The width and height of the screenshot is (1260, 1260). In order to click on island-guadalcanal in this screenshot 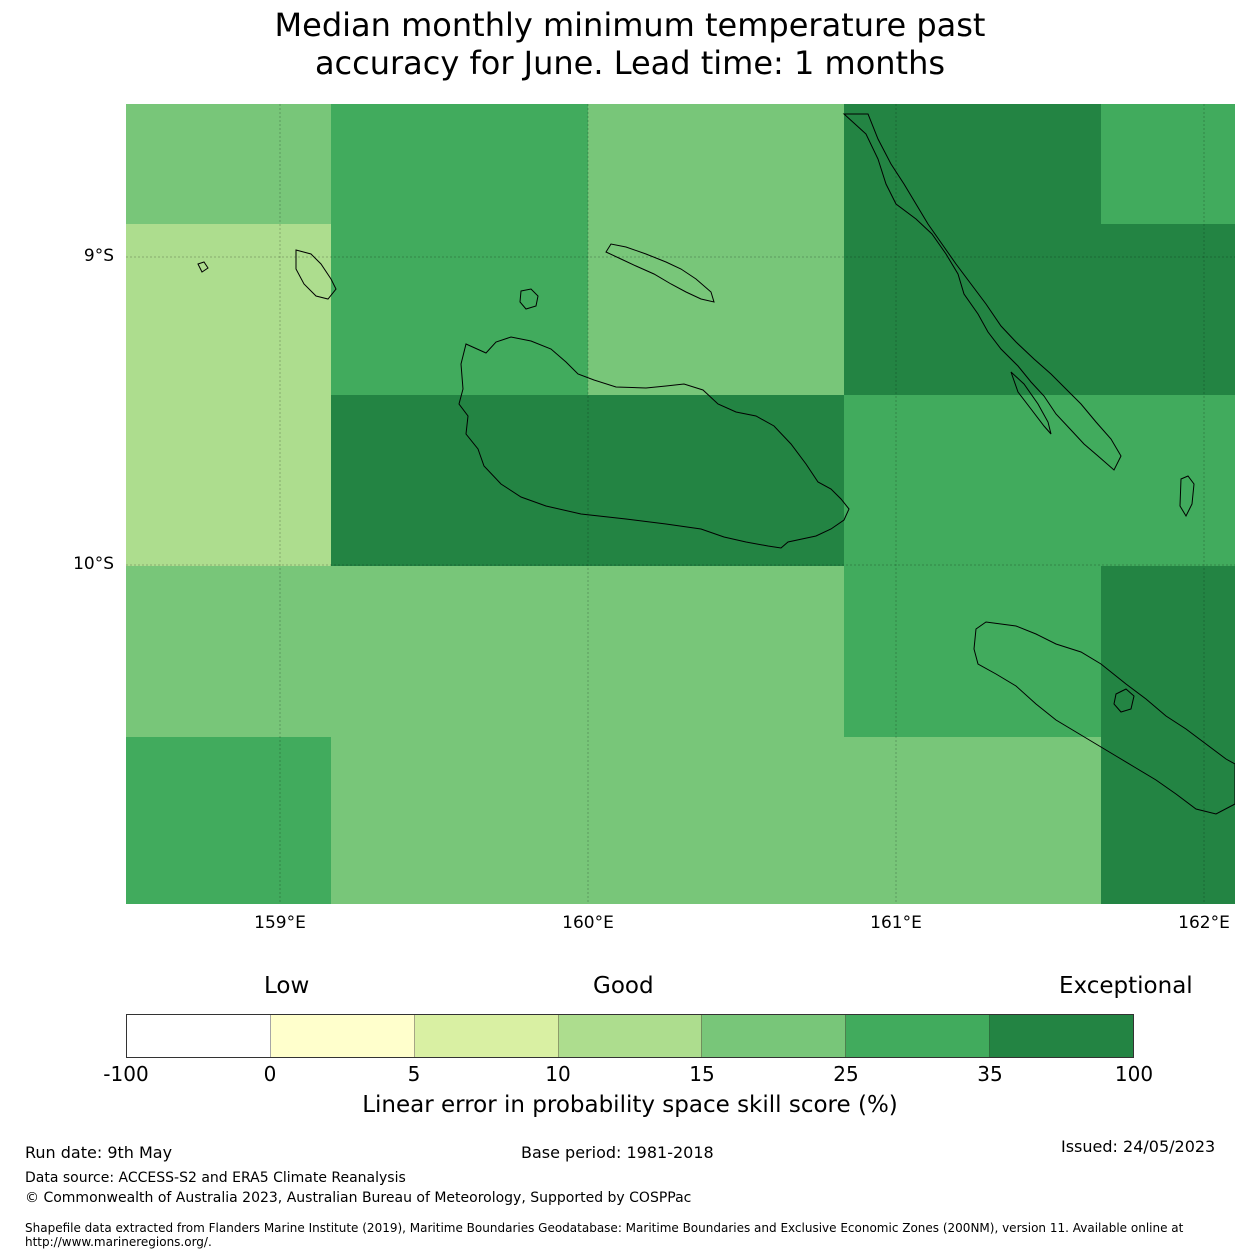, I will do `click(654, 442)`.